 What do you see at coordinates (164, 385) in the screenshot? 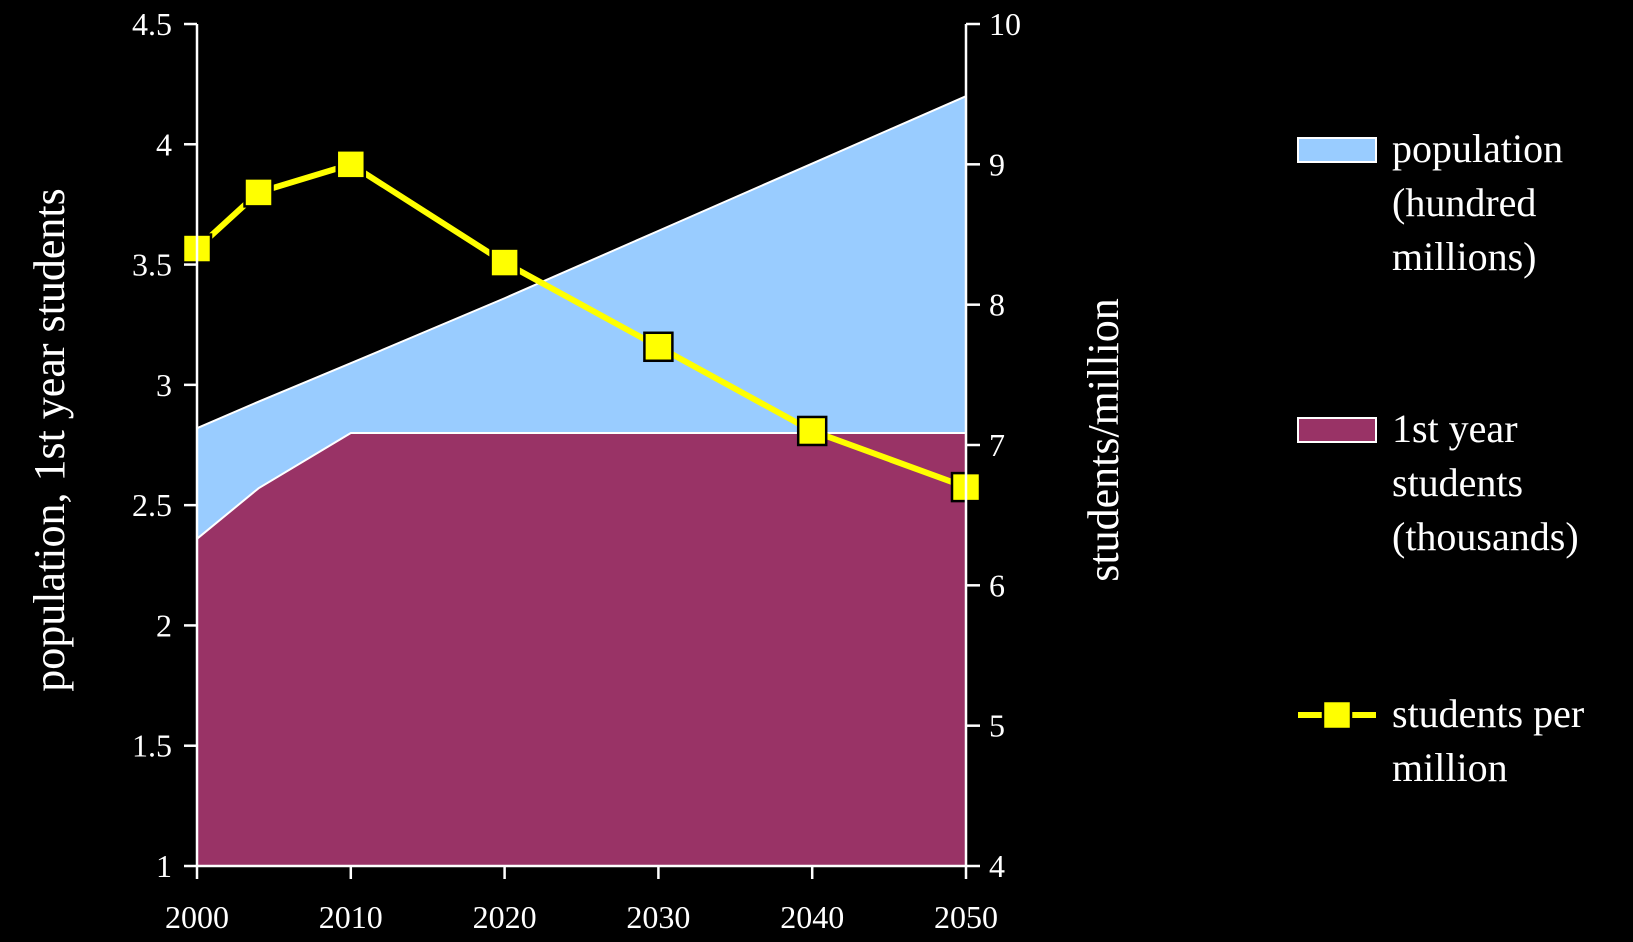
I see `y-tick-label: 3` at bounding box center [164, 385].